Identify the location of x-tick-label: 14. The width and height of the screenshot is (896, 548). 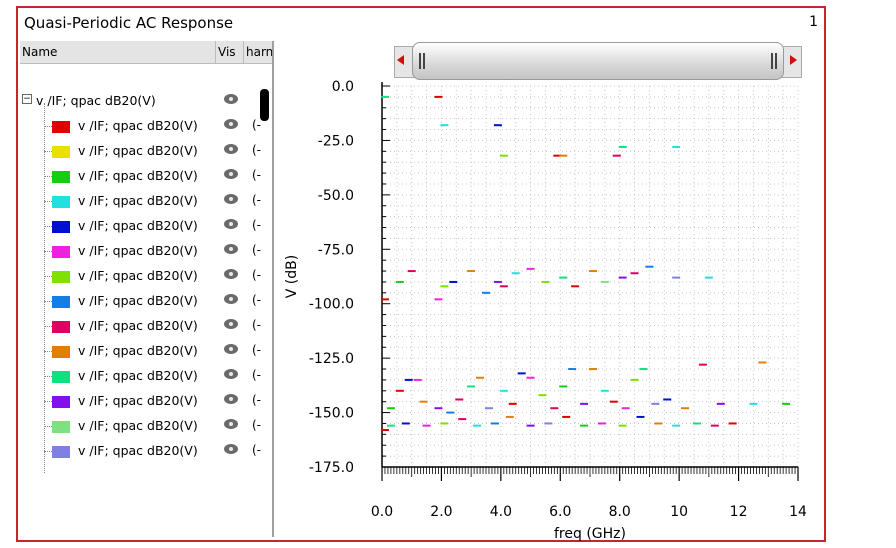
(798, 512).